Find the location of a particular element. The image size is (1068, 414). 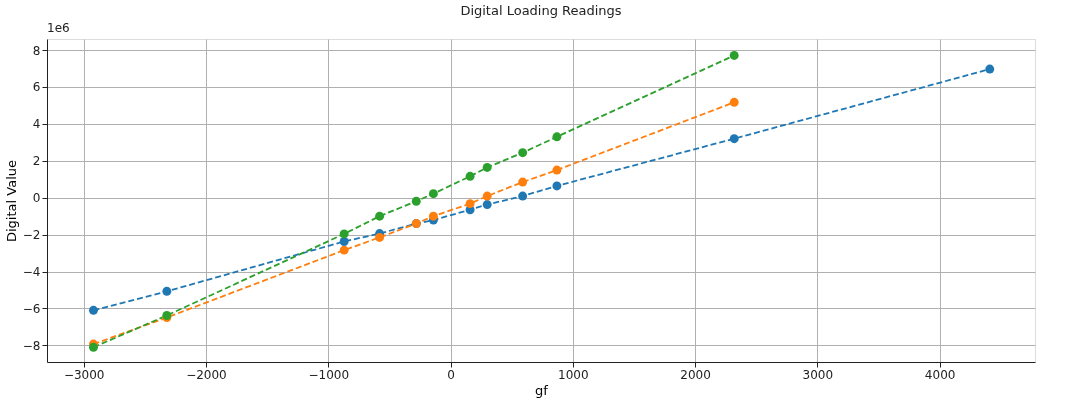

x-tick-label: 2000 is located at coordinates (695, 374).